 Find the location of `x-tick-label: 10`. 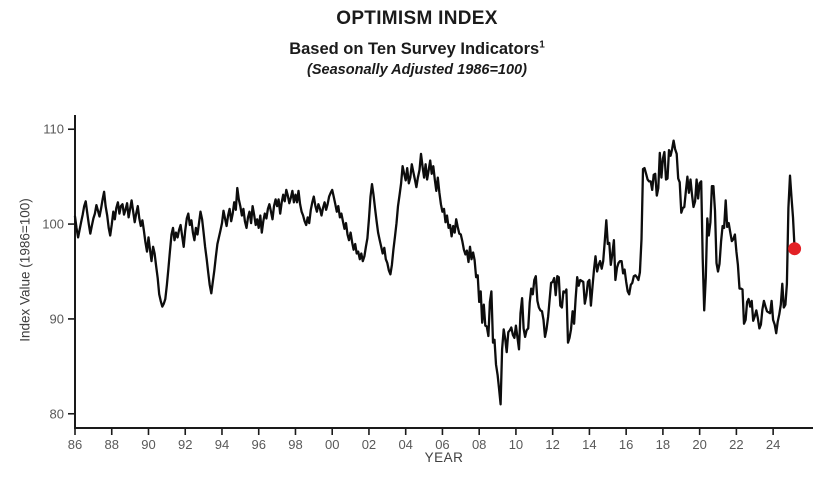

x-tick-label: 10 is located at coordinates (516, 444).